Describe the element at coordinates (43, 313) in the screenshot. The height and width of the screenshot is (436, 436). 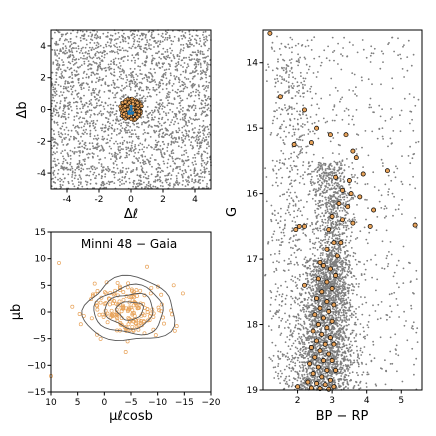
I see `pm-ytick-label: 0` at that location.